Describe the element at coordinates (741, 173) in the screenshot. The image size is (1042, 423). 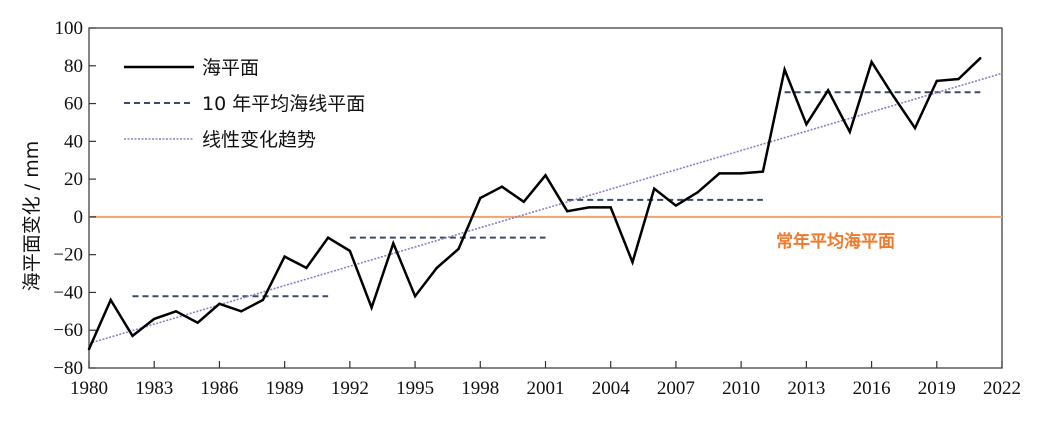
I see `sea-level-point-2010` at that location.